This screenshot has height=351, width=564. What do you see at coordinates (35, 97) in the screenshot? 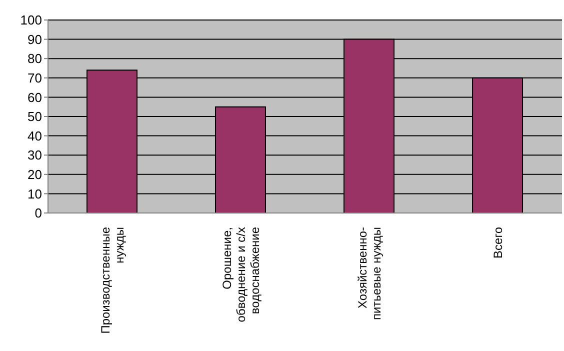
I see `y-tick-label: 60` at bounding box center [35, 97].